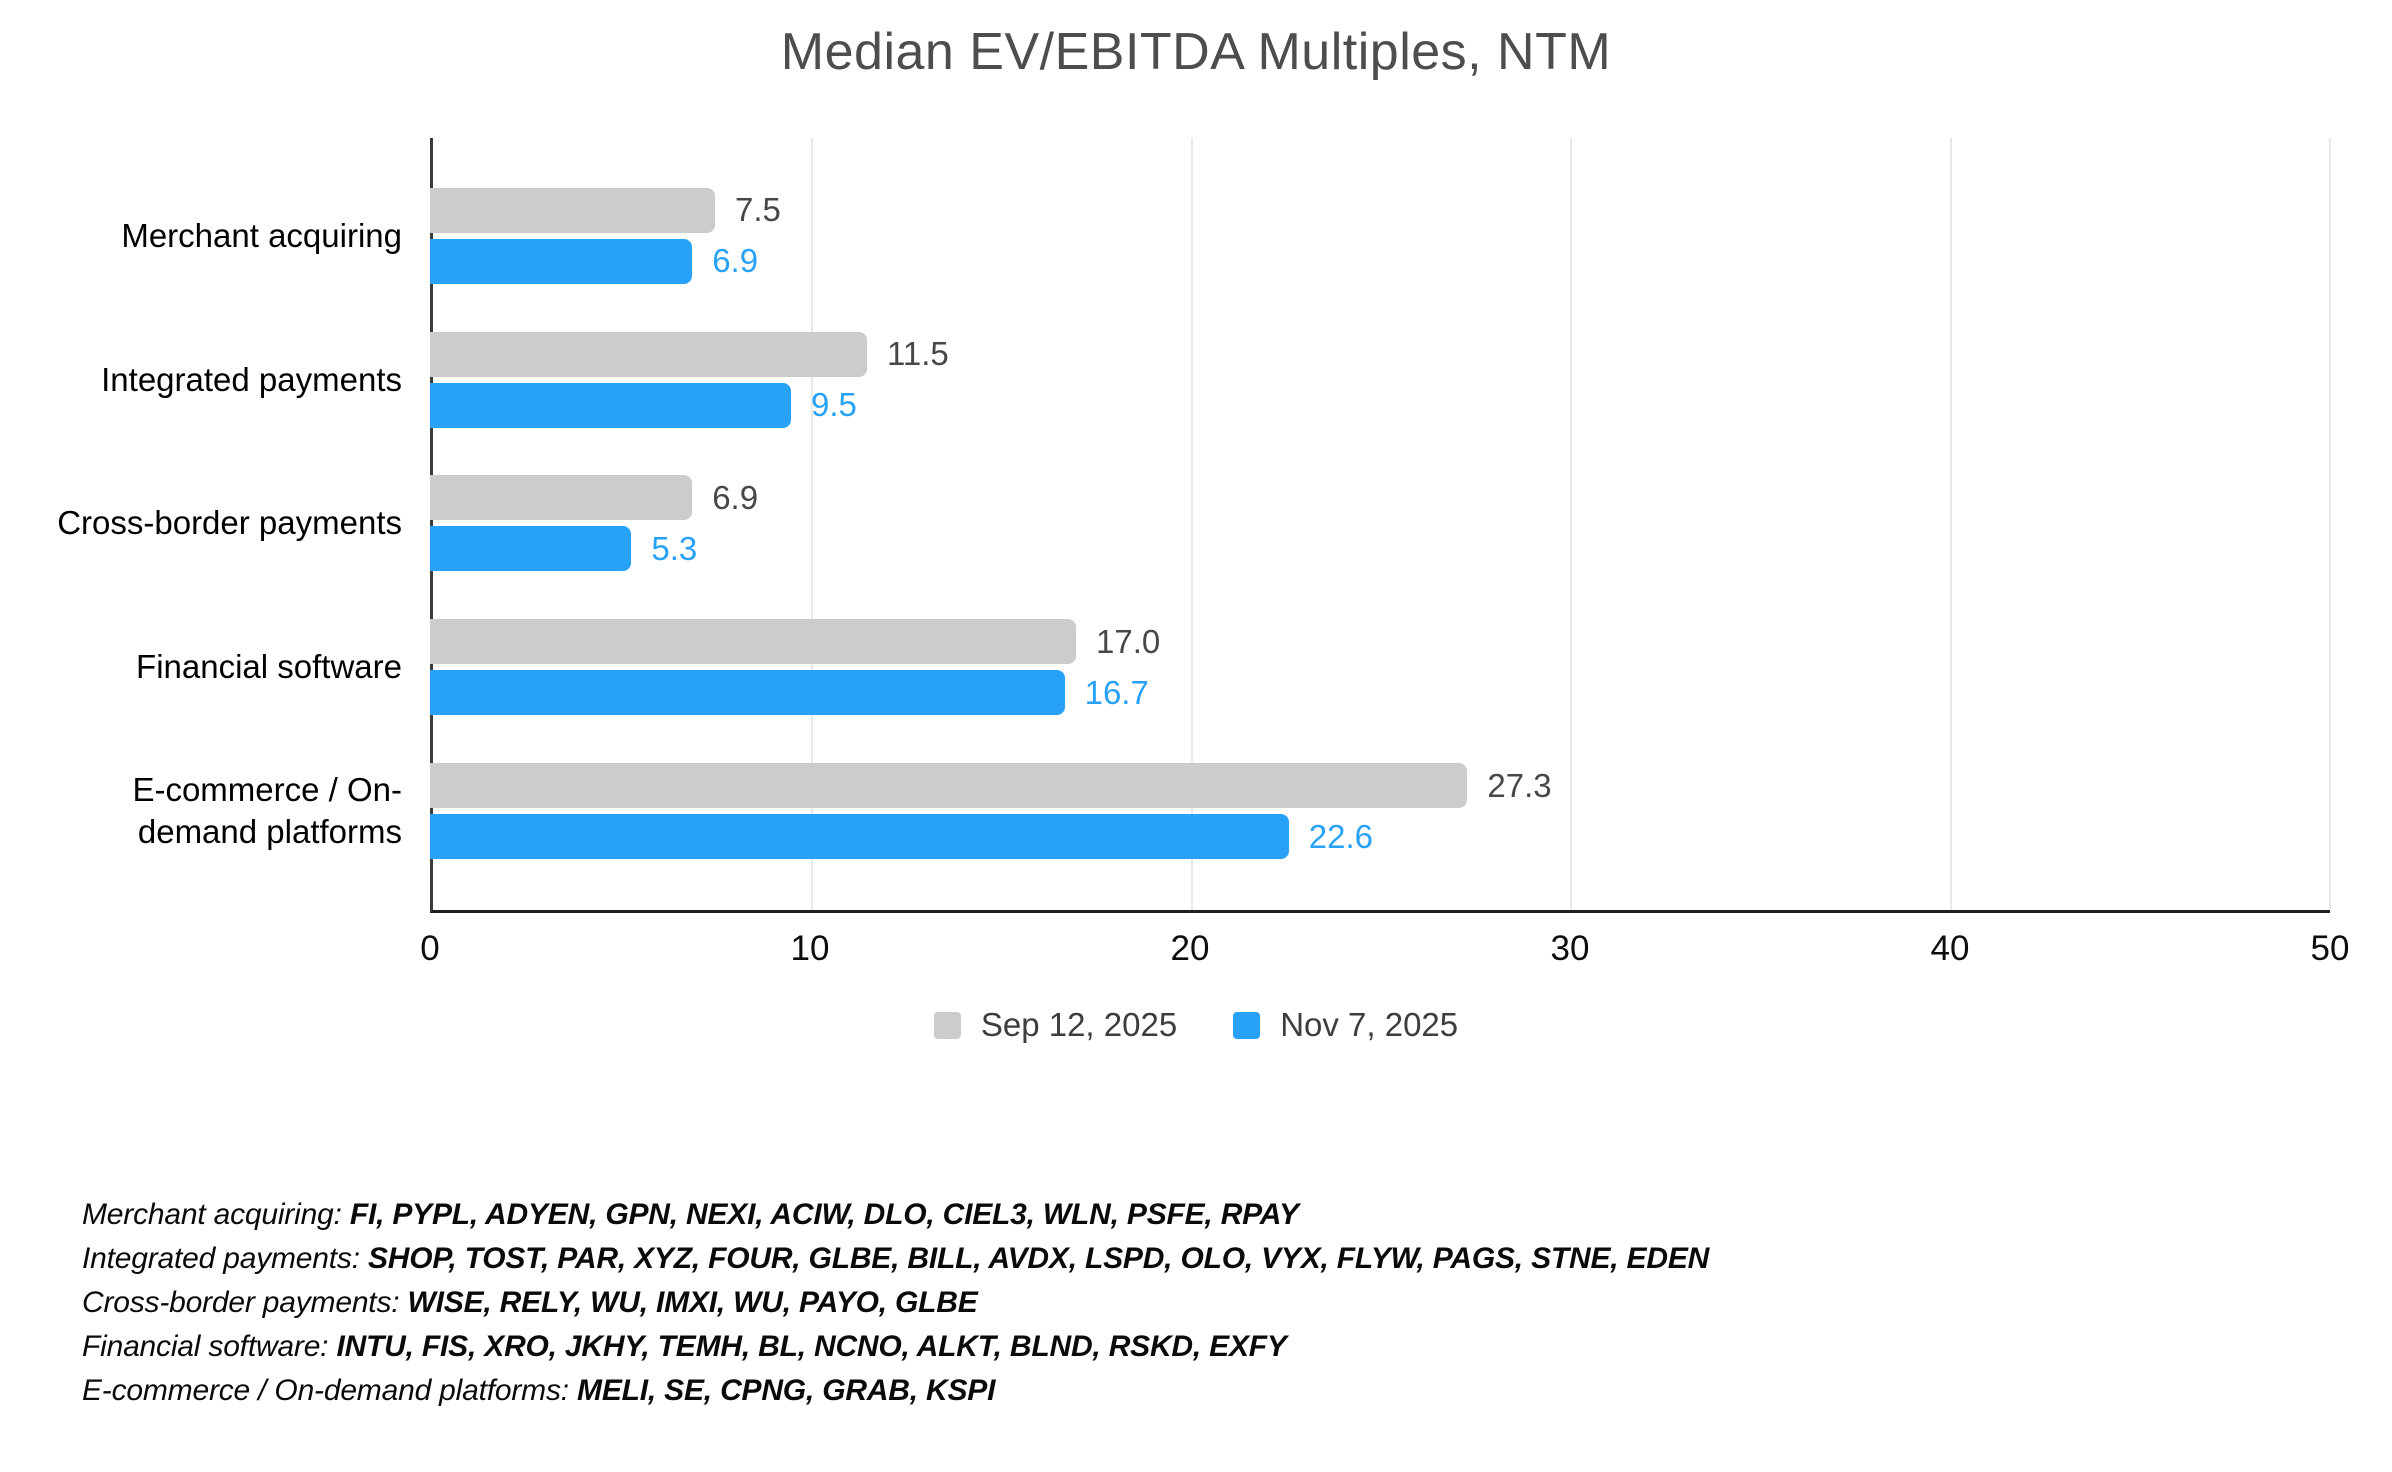 The image size is (2392, 1472). What do you see at coordinates (221, 1258) in the screenshot?
I see `footnote-category-label: Integrated payments:` at bounding box center [221, 1258].